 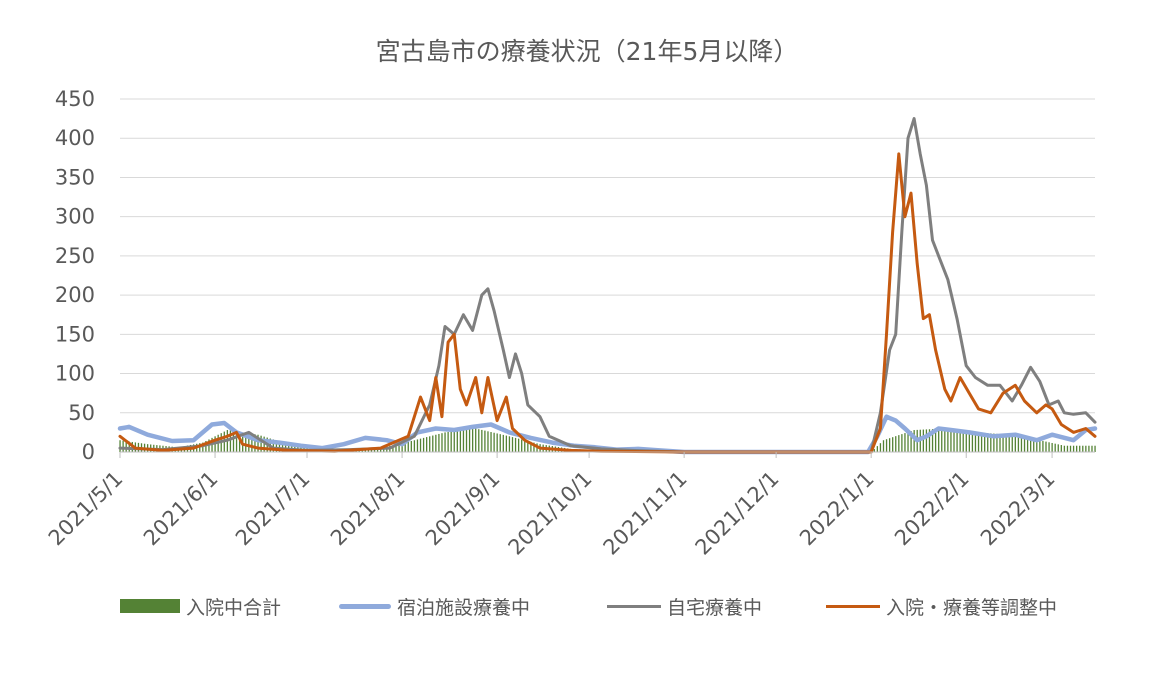 What do you see at coordinates (587, 51) in the screenshot?
I see `chart-title: 宮古島市の療養状況（21年5月以降）` at bounding box center [587, 51].